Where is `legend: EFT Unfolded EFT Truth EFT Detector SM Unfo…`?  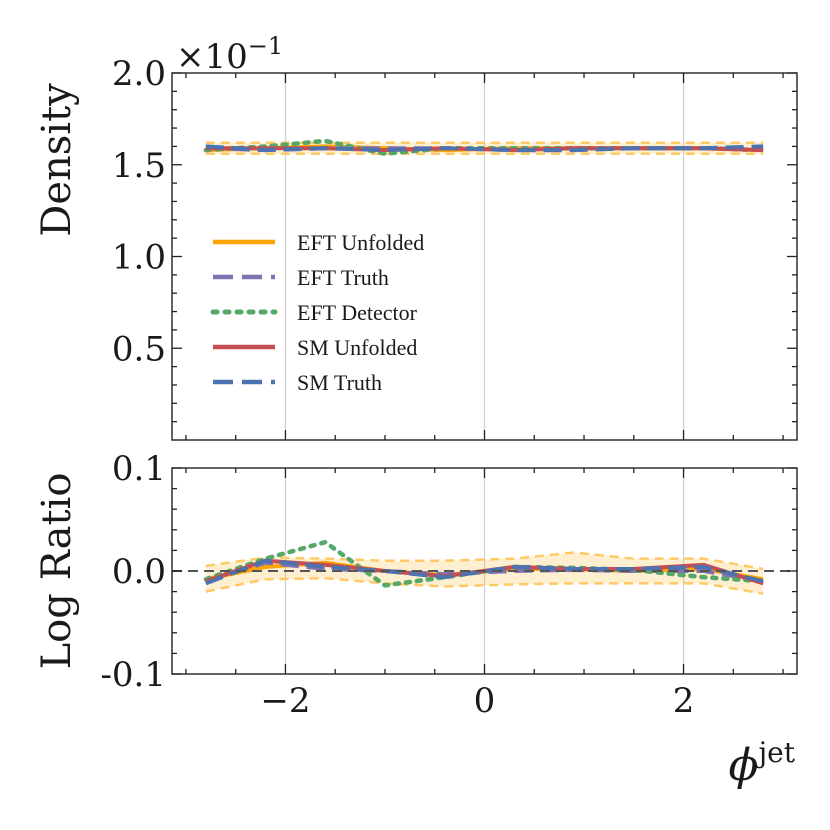 legend: EFT Unfolded EFT Truth EFT Detector SM Unfo… is located at coordinates (317, 312).